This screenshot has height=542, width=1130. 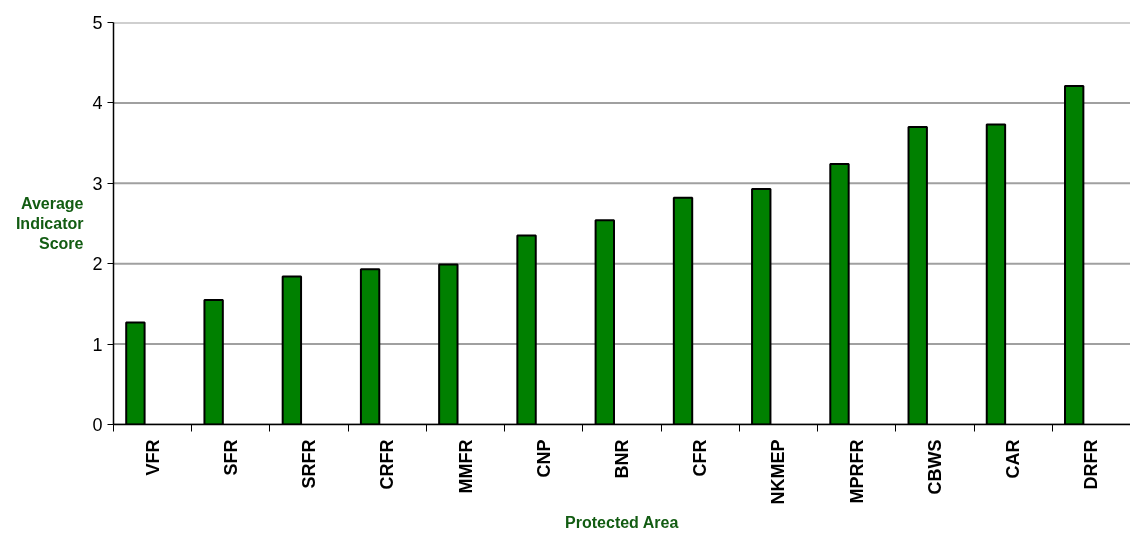 What do you see at coordinates (152, 457) in the screenshot?
I see `x-tick-label: VFR` at bounding box center [152, 457].